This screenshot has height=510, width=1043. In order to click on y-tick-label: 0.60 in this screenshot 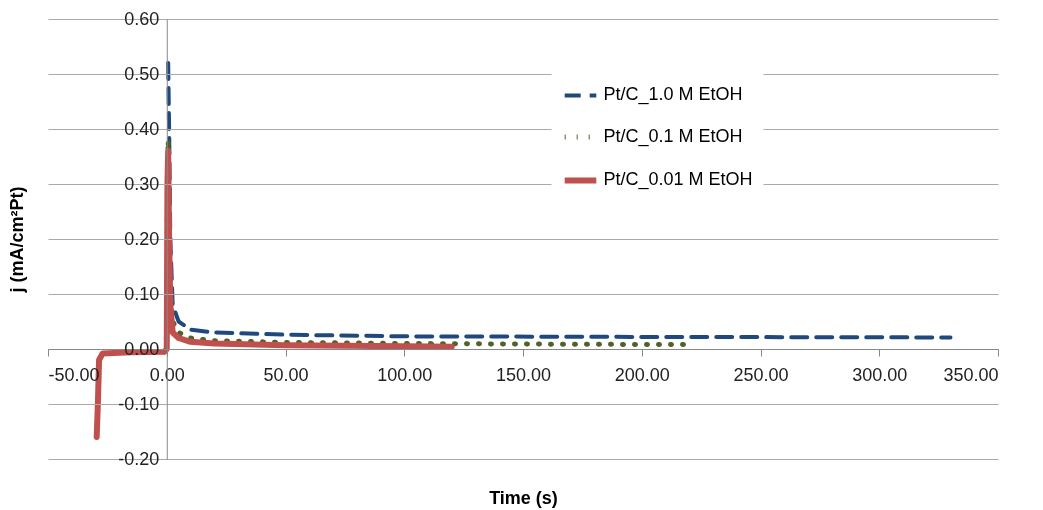, I will do `click(142, 18)`.